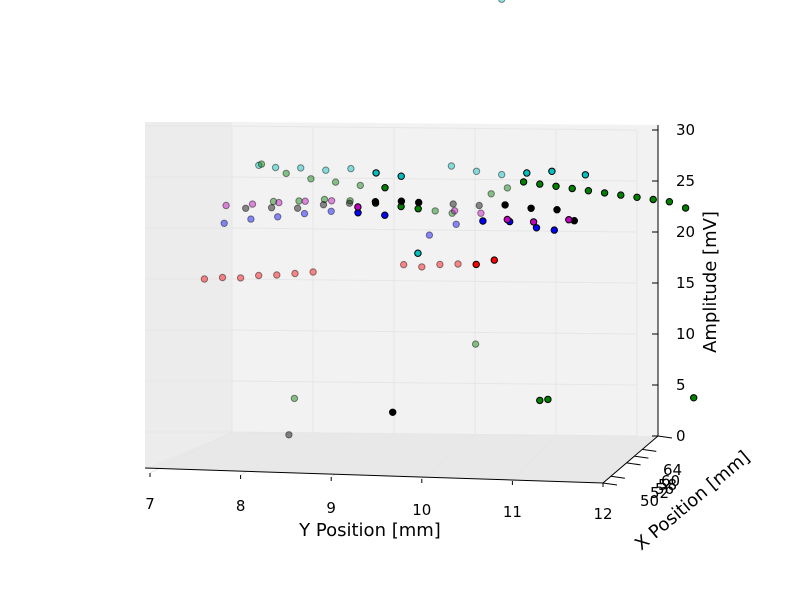  Describe the element at coordinates (512, 512) in the screenshot. I see `y-tick-label: 11` at that location.